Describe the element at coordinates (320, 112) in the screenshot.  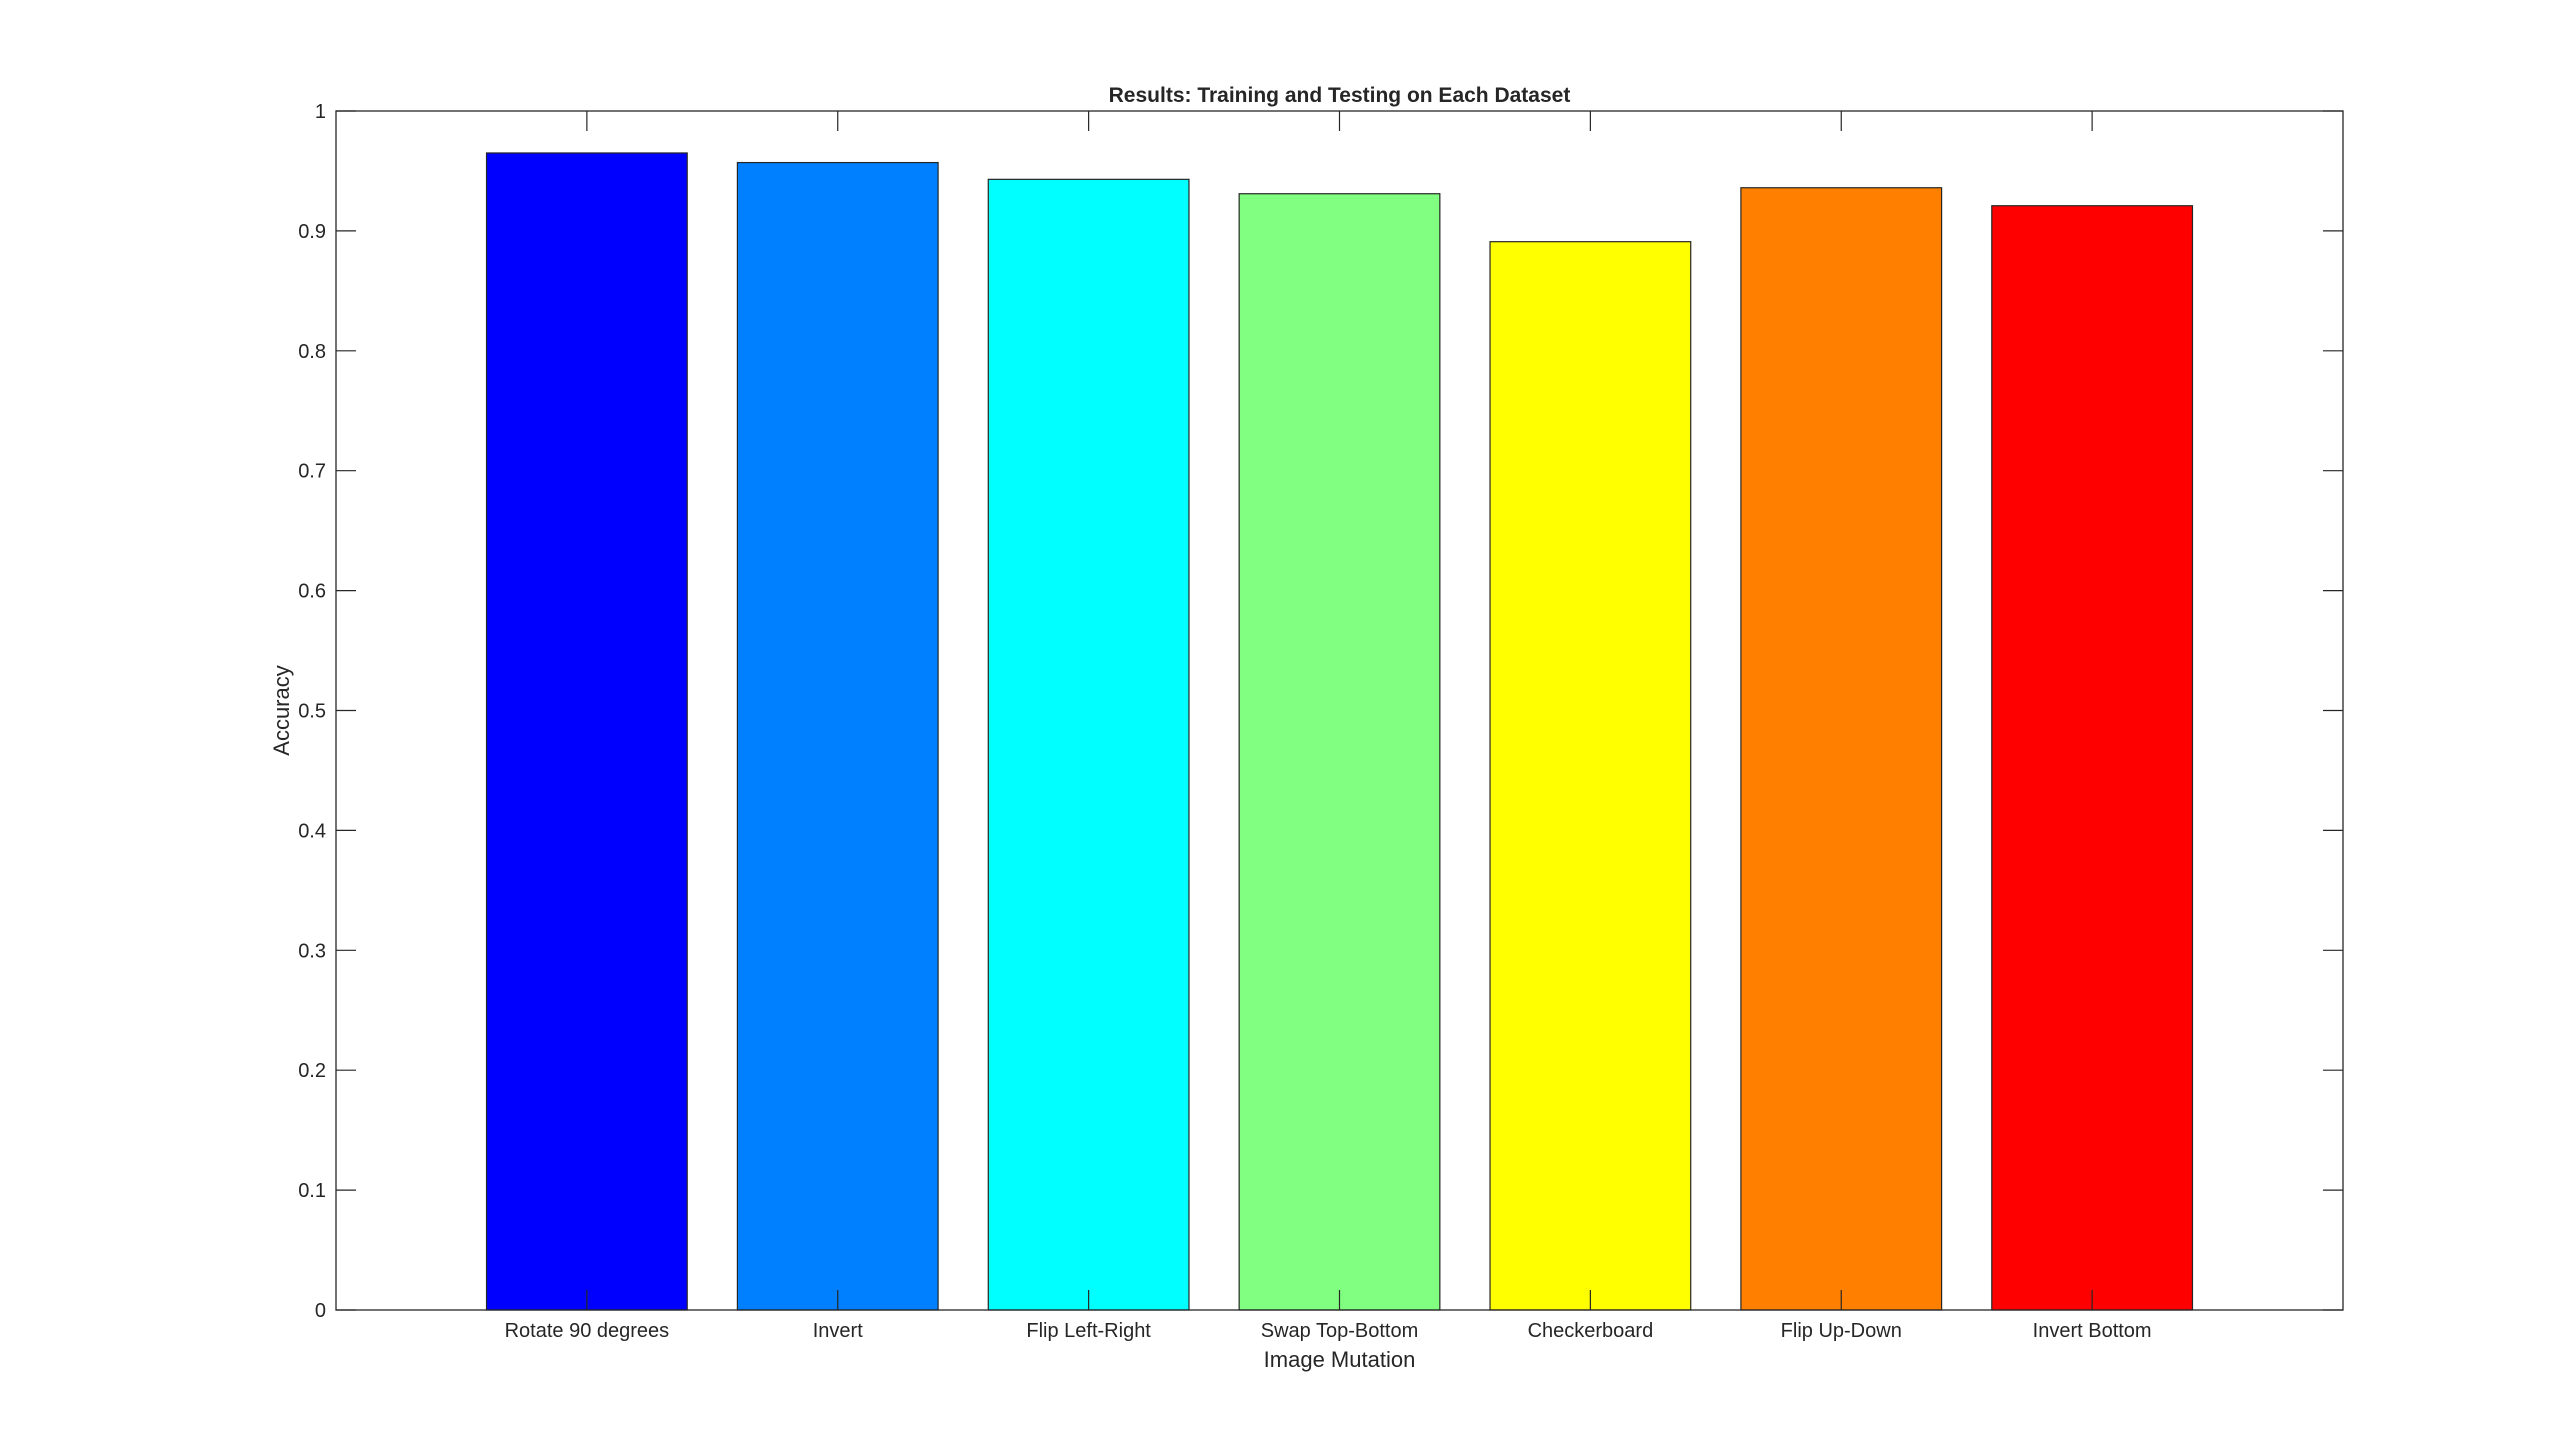
I see `y-tick-label: 1` at that location.